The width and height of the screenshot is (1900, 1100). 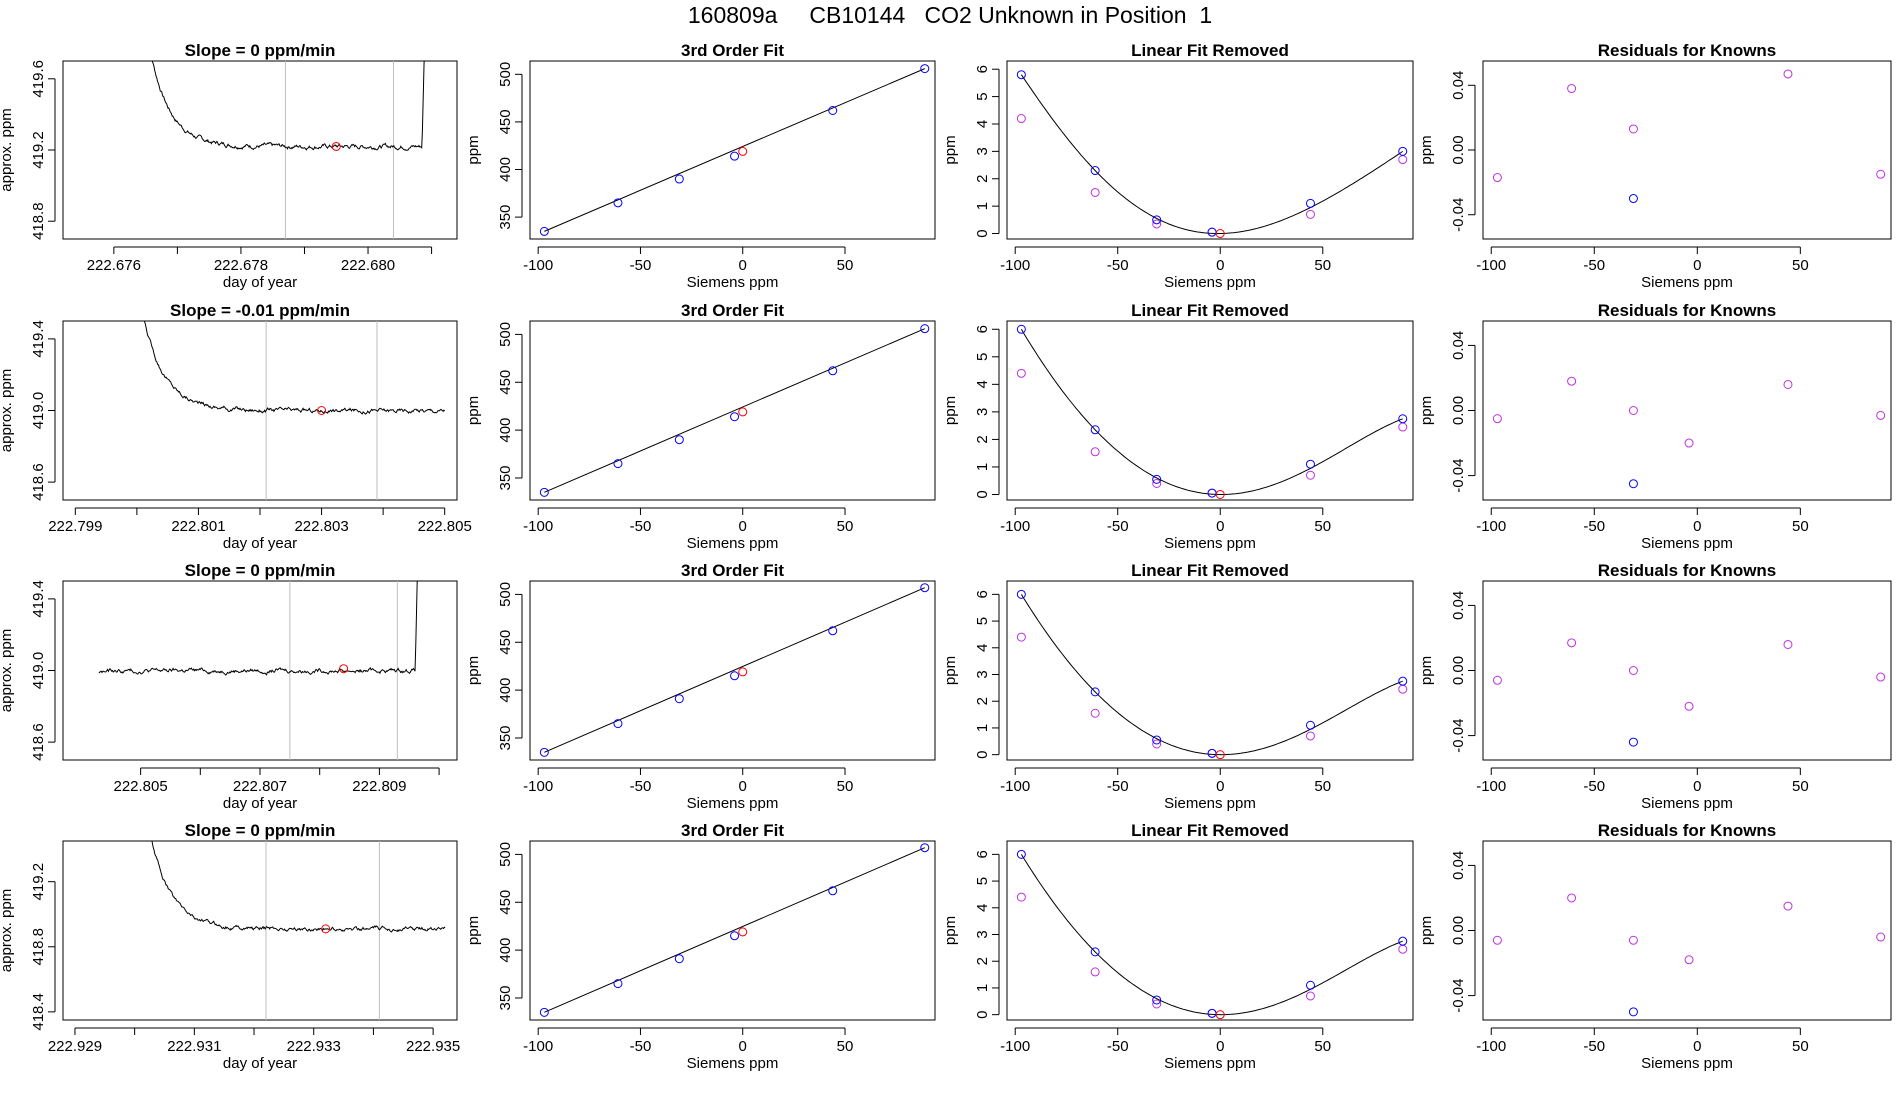 I want to click on y-tick-label: 418.4, so click(x=38, y=1012).